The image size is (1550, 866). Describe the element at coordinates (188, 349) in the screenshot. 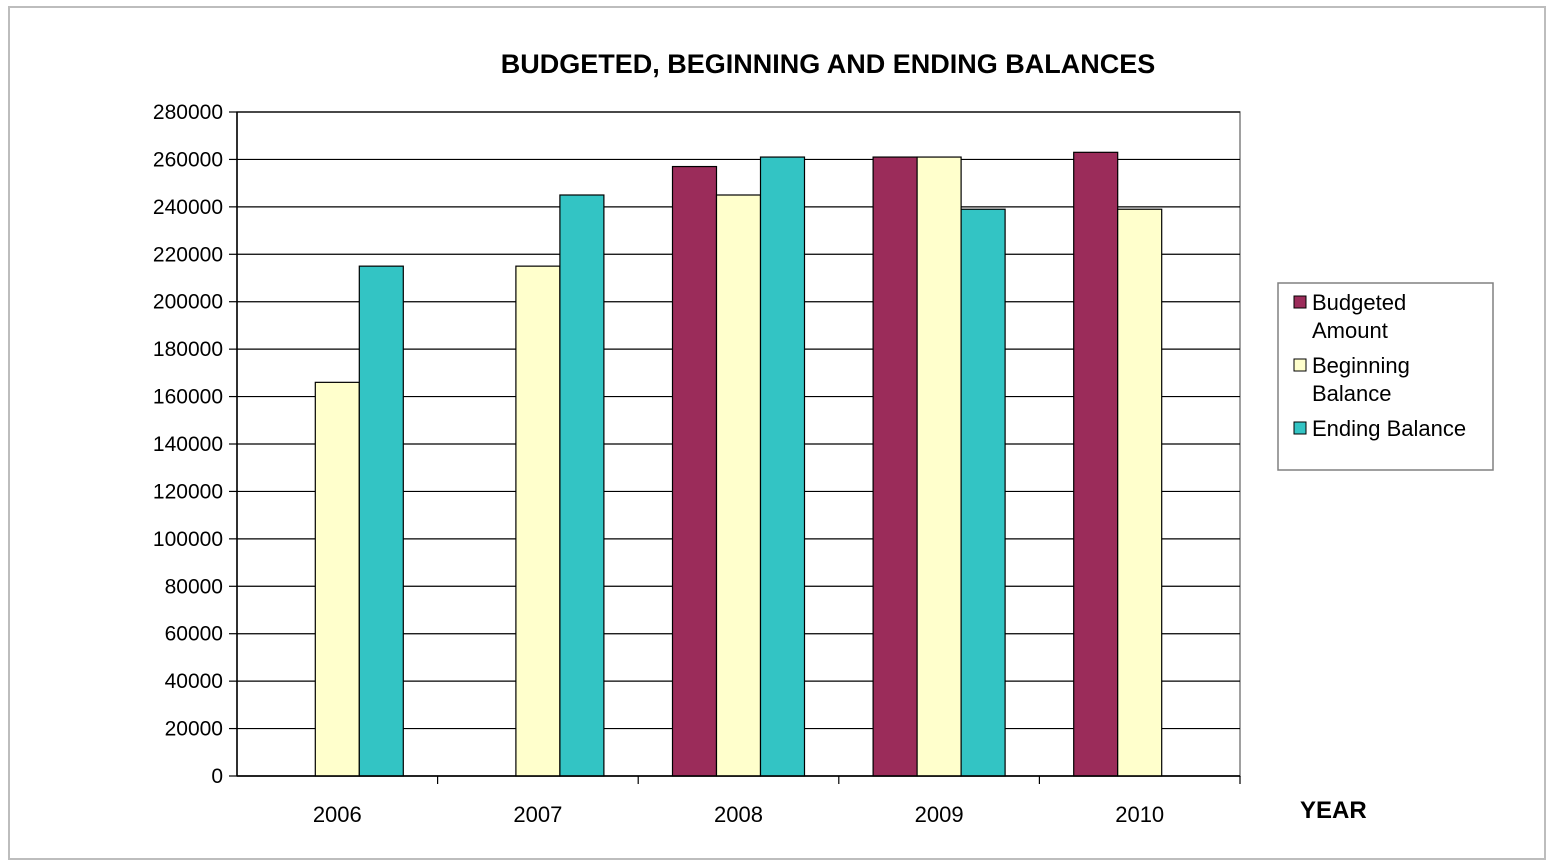

I see `y-tick-label: 180000` at that location.